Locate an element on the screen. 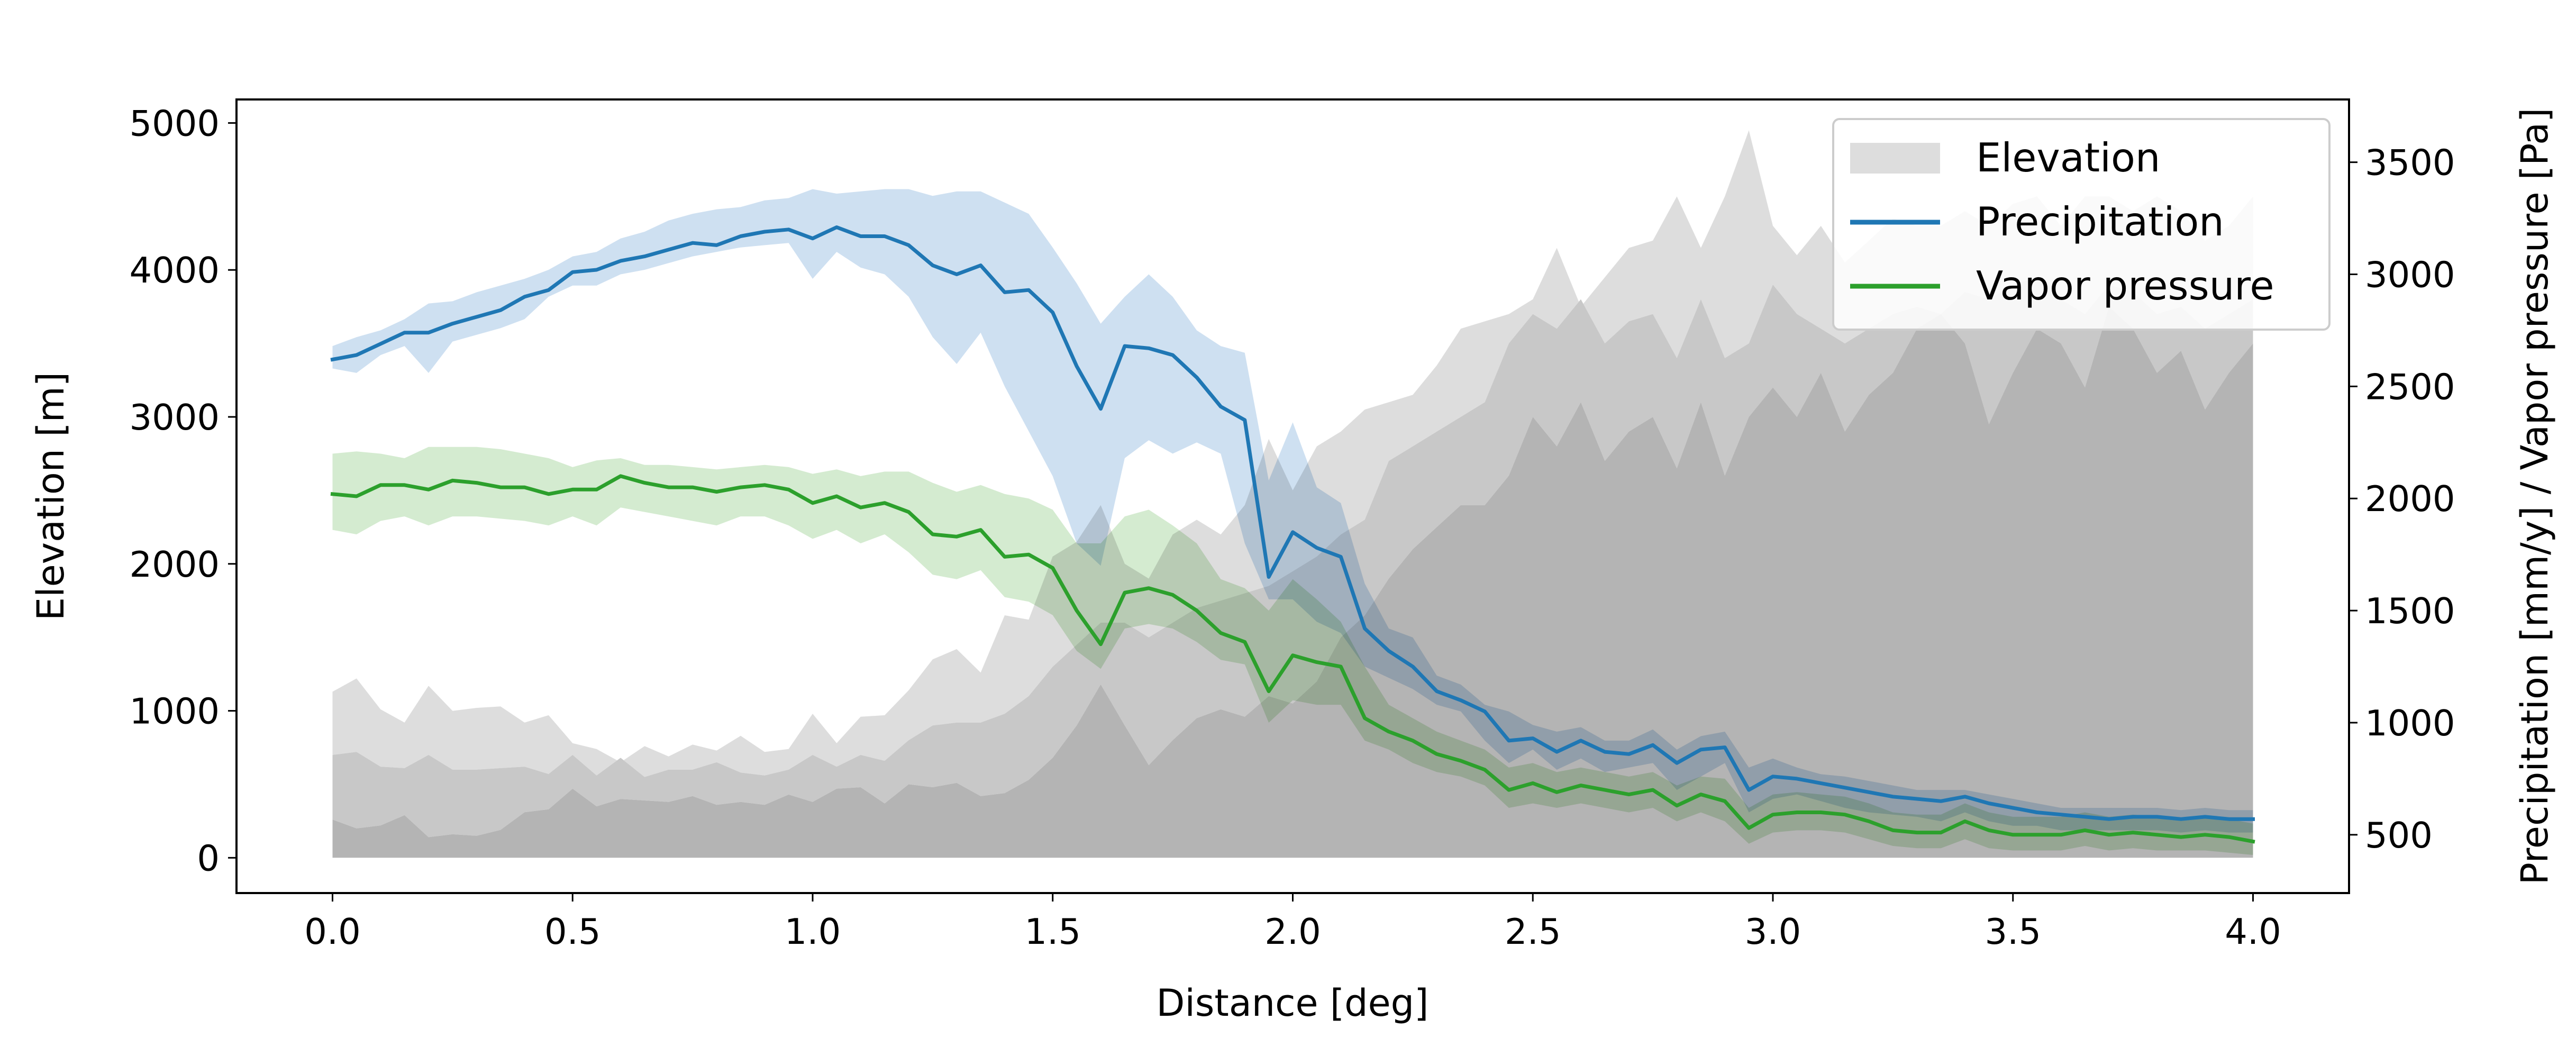 This screenshot has height=1056, width=2576. x-tick-label: 3.5 is located at coordinates (2013, 931).